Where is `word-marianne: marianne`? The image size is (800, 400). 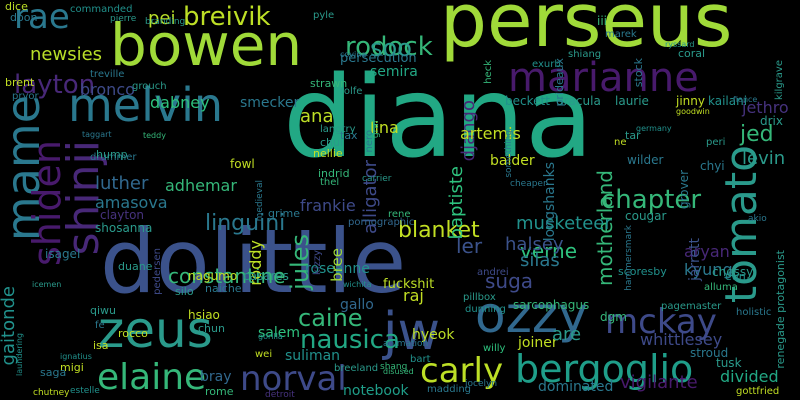 word-marianne: marianne is located at coordinates (603, 78).